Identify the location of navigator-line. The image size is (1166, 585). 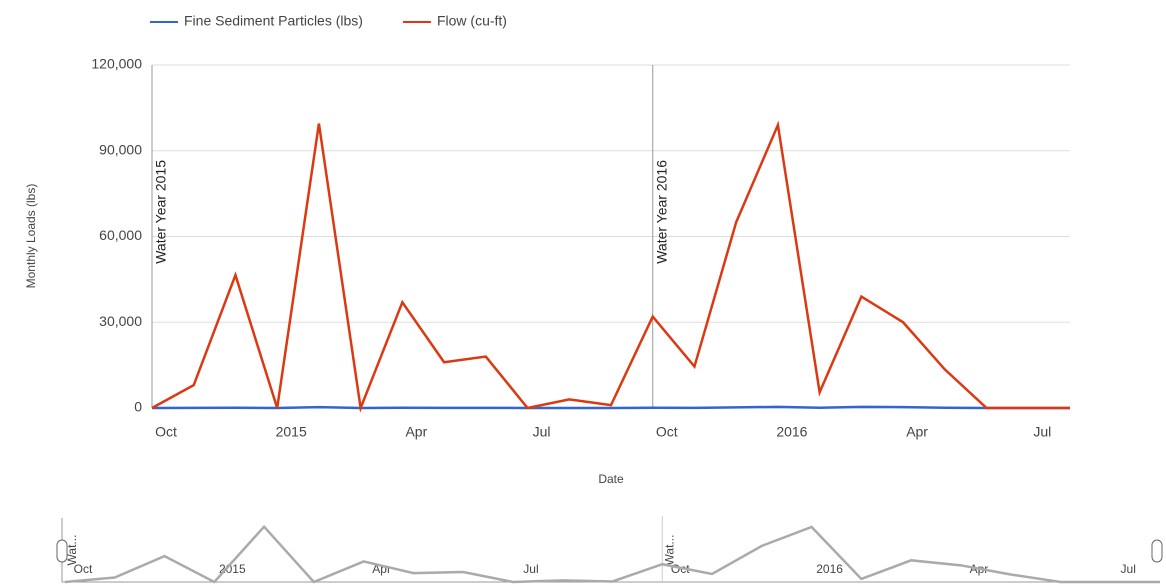
(612, 554).